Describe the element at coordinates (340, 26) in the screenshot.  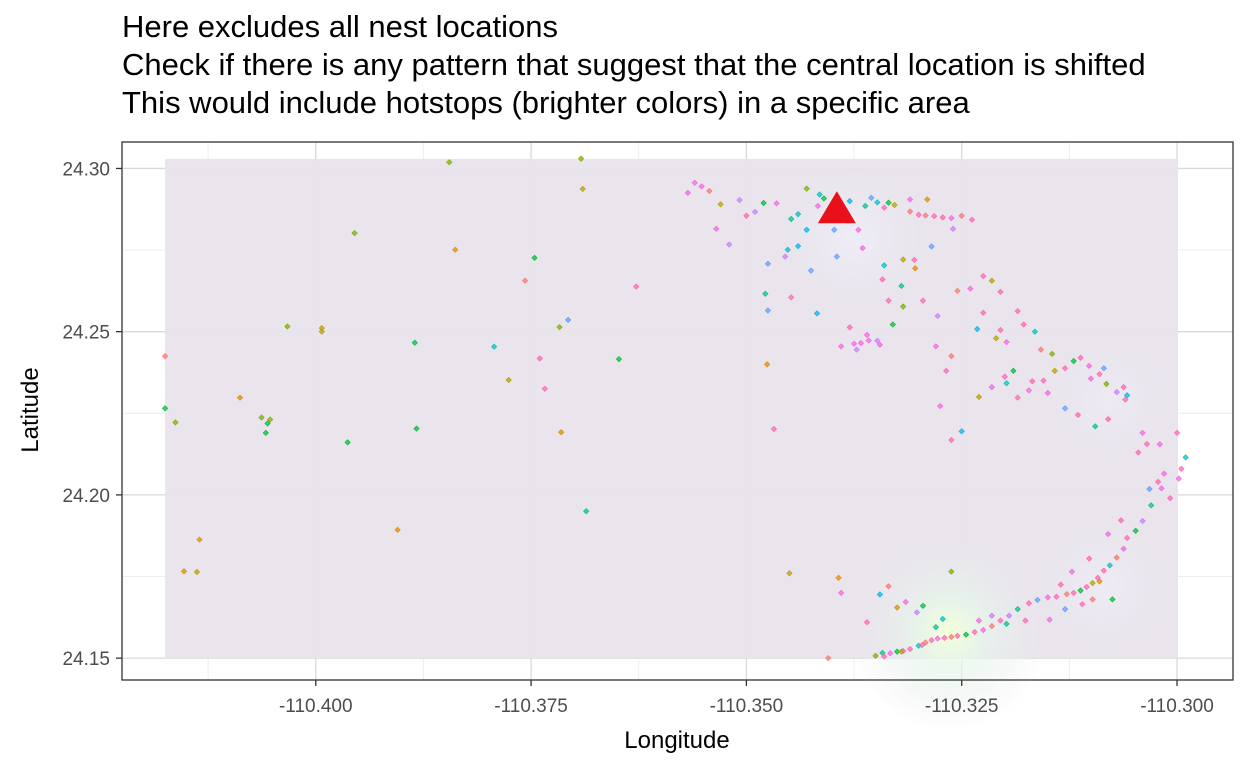
I see `title-line-1: Here excludes all nest locations` at that location.